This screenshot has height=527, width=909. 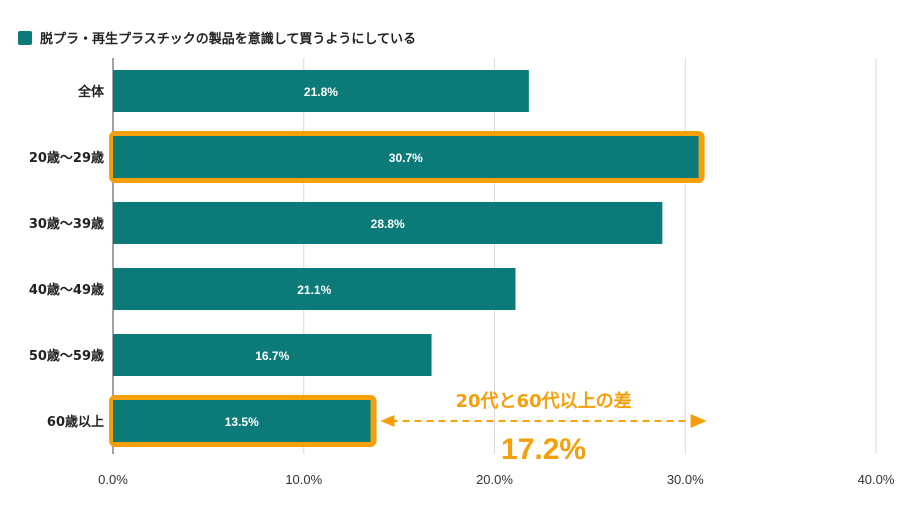 I want to click on category-label: 50歳〜59歳, so click(x=66, y=356).